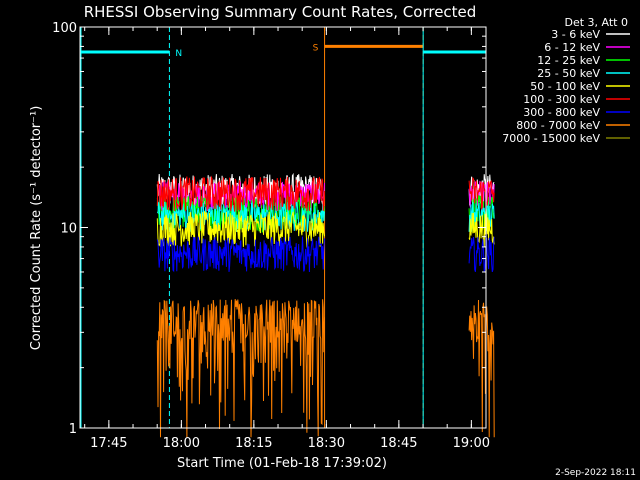 The width and height of the screenshot is (640, 480). Describe the element at coordinates (572, 47) in the screenshot. I see `legend-label: 6 - 12 keV` at that location.